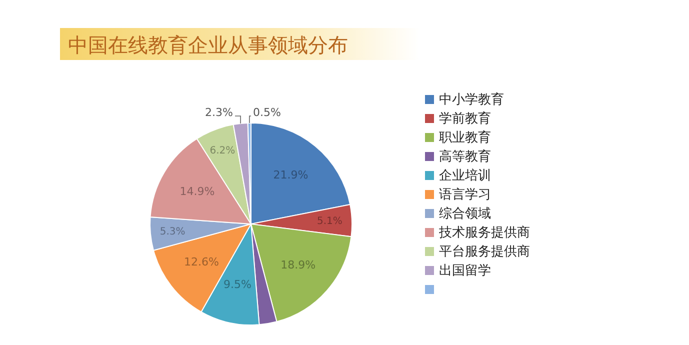 This screenshot has height=345, width=689. I want to click on data-label: 5.3%, so click(173, 232).